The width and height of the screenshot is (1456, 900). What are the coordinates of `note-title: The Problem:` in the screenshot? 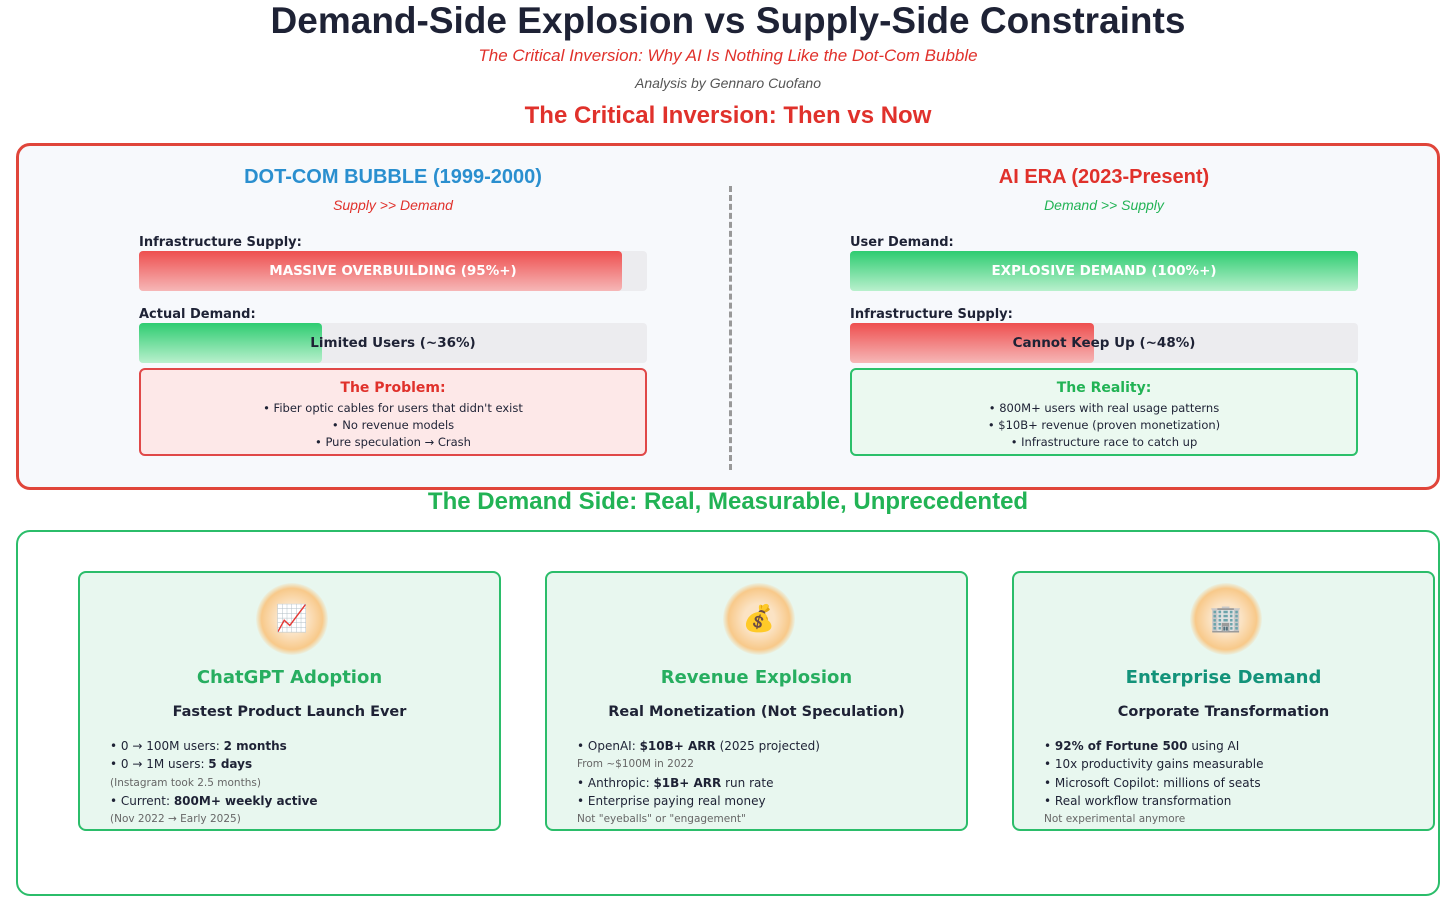 It's located at (393, 388).